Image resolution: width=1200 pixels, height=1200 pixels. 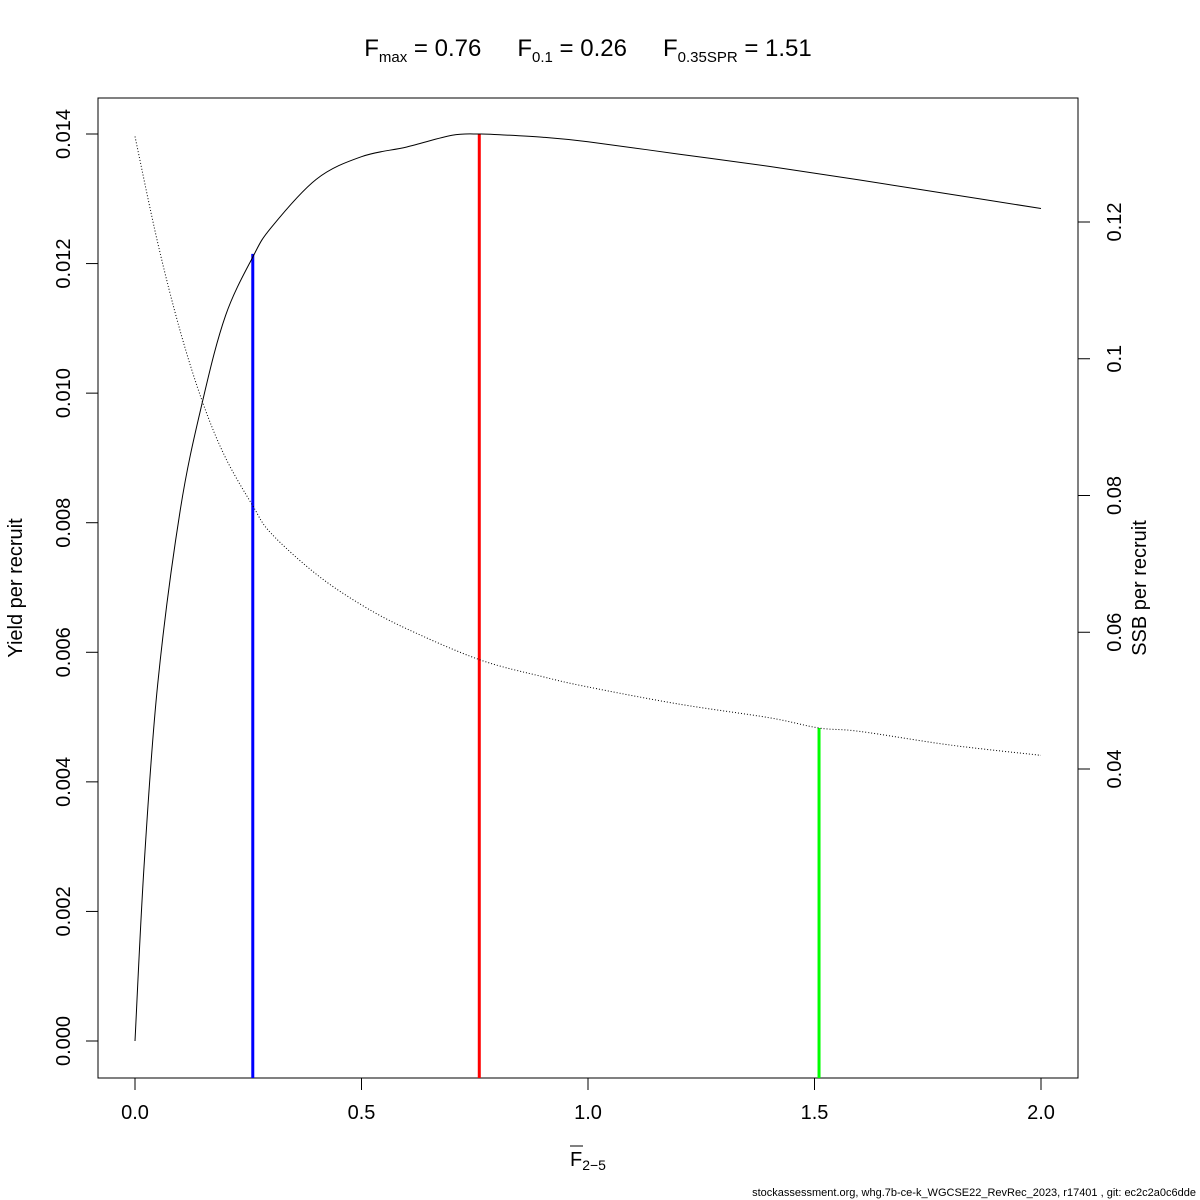 I want to click on x-tick-label: 2.0, so click(x=1041, y=1113).